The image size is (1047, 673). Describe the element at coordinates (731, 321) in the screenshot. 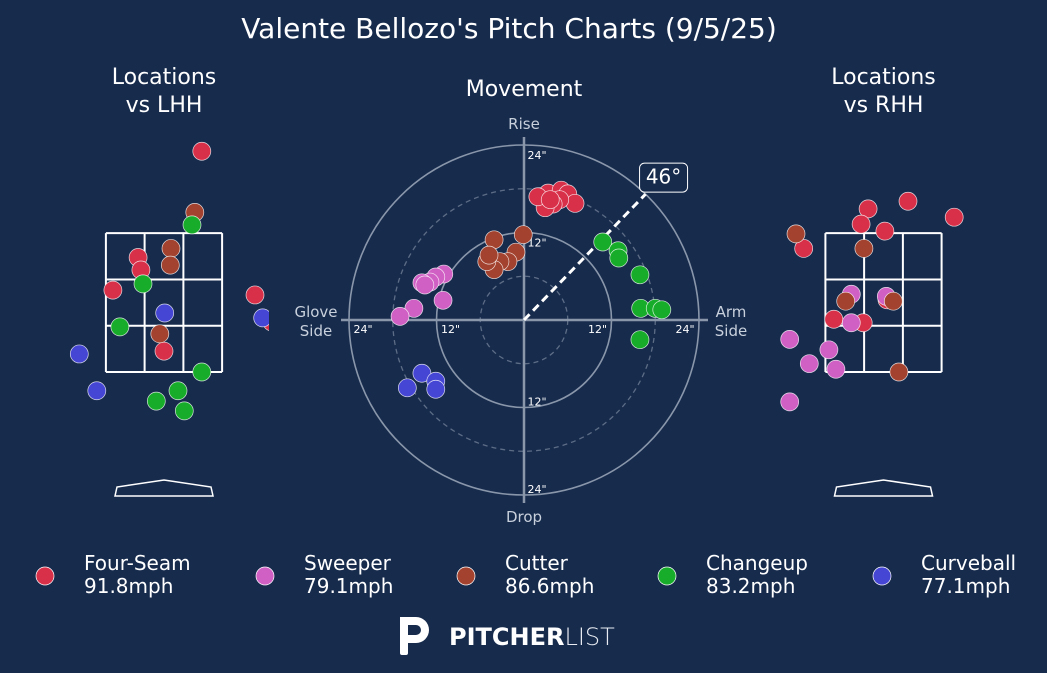

I see `axis-label: Arm Side` at that location.